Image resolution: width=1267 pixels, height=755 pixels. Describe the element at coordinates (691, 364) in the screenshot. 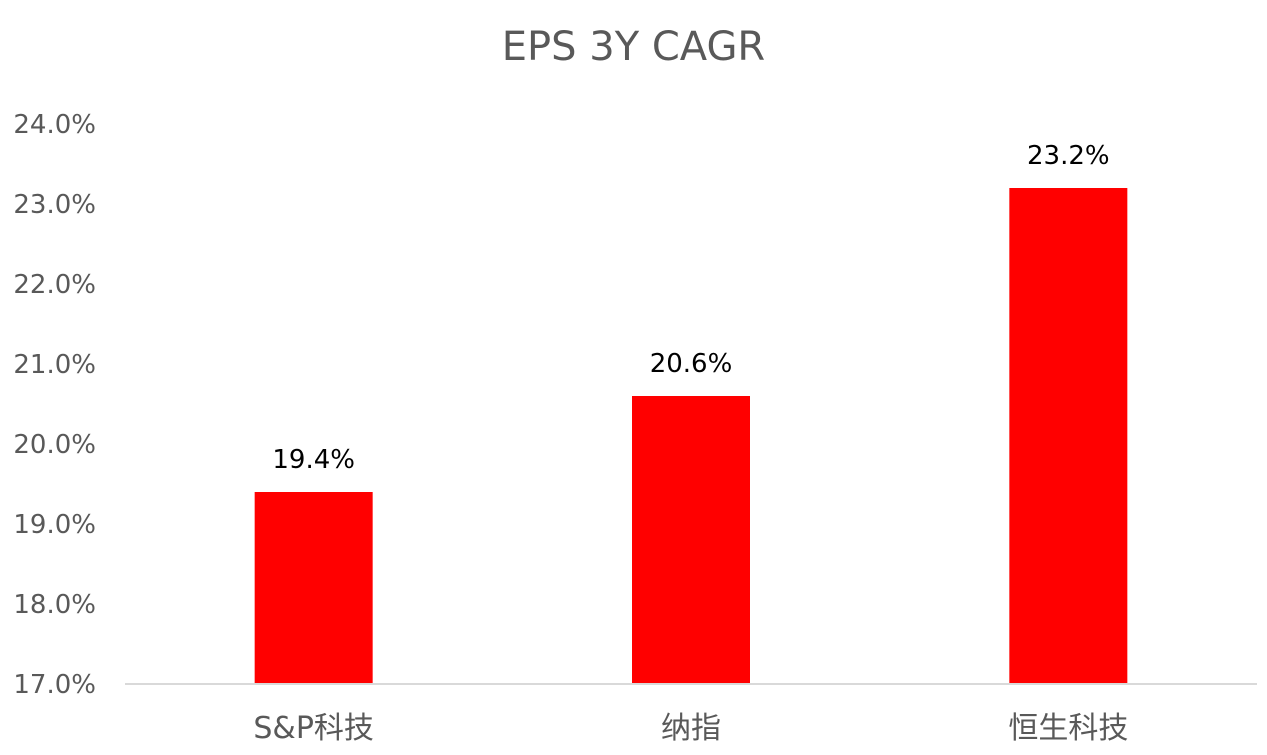

I see `data-label: 20.6%` at that location.